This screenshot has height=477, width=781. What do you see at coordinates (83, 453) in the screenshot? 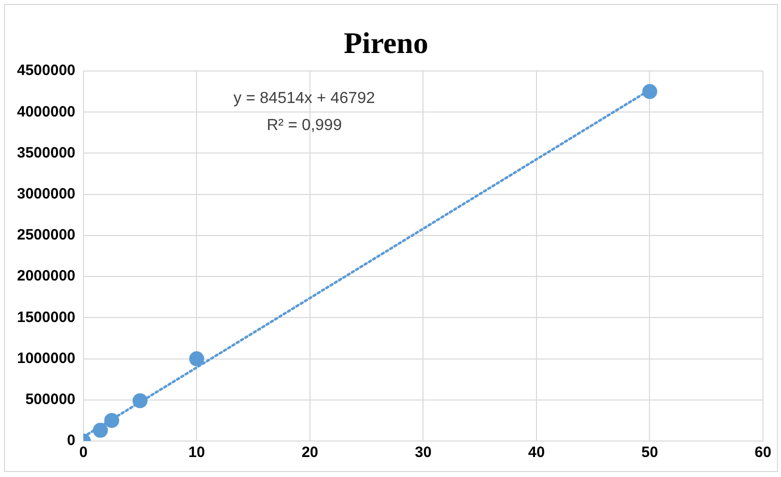
I see `x-tick-label: 0` at bounding box center [83, 453].